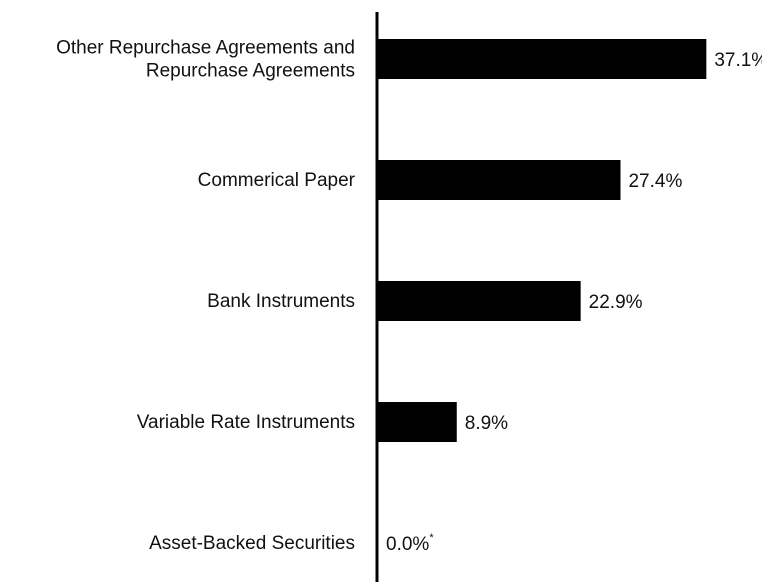  I want to click on category-label-1: Commerical Paper, so click(277, 180).